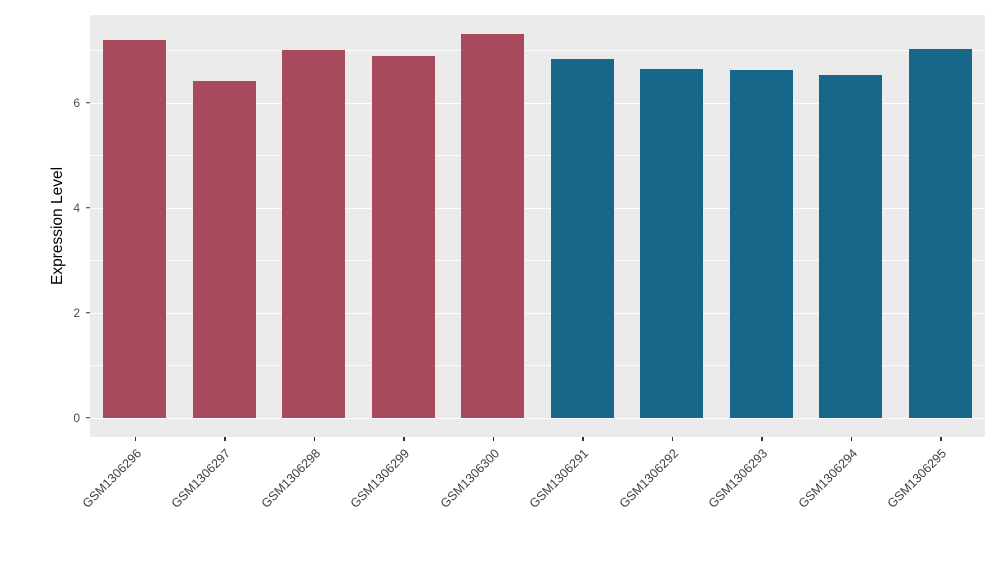  What do you see at coordinates (582, 238) in the screenshot?
I see `bar-GSM1306291` at bounding box center [582, 238].